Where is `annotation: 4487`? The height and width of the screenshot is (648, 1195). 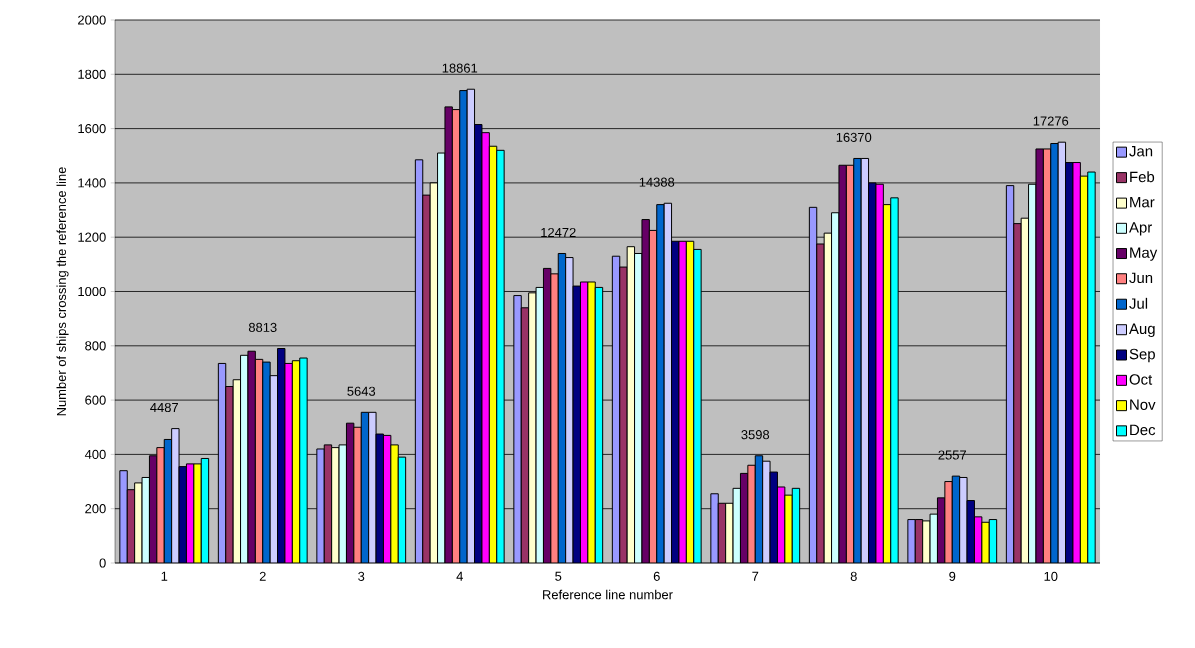 annotation: 4487 is located at coordinates (164, 407).